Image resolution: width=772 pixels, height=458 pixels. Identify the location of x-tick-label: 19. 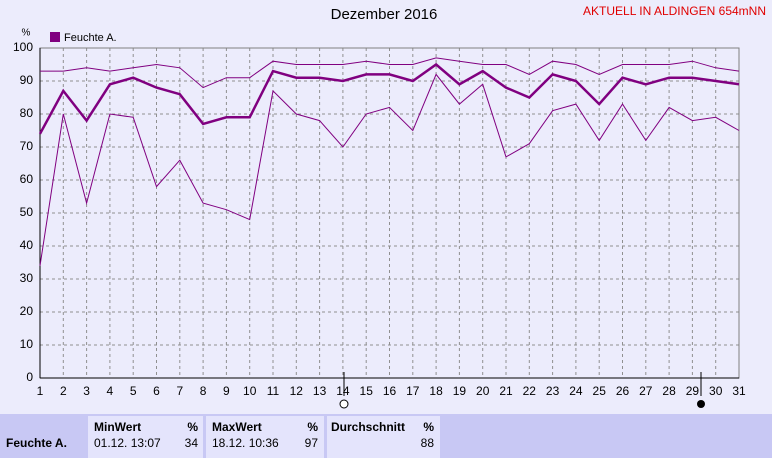
(460, 391).